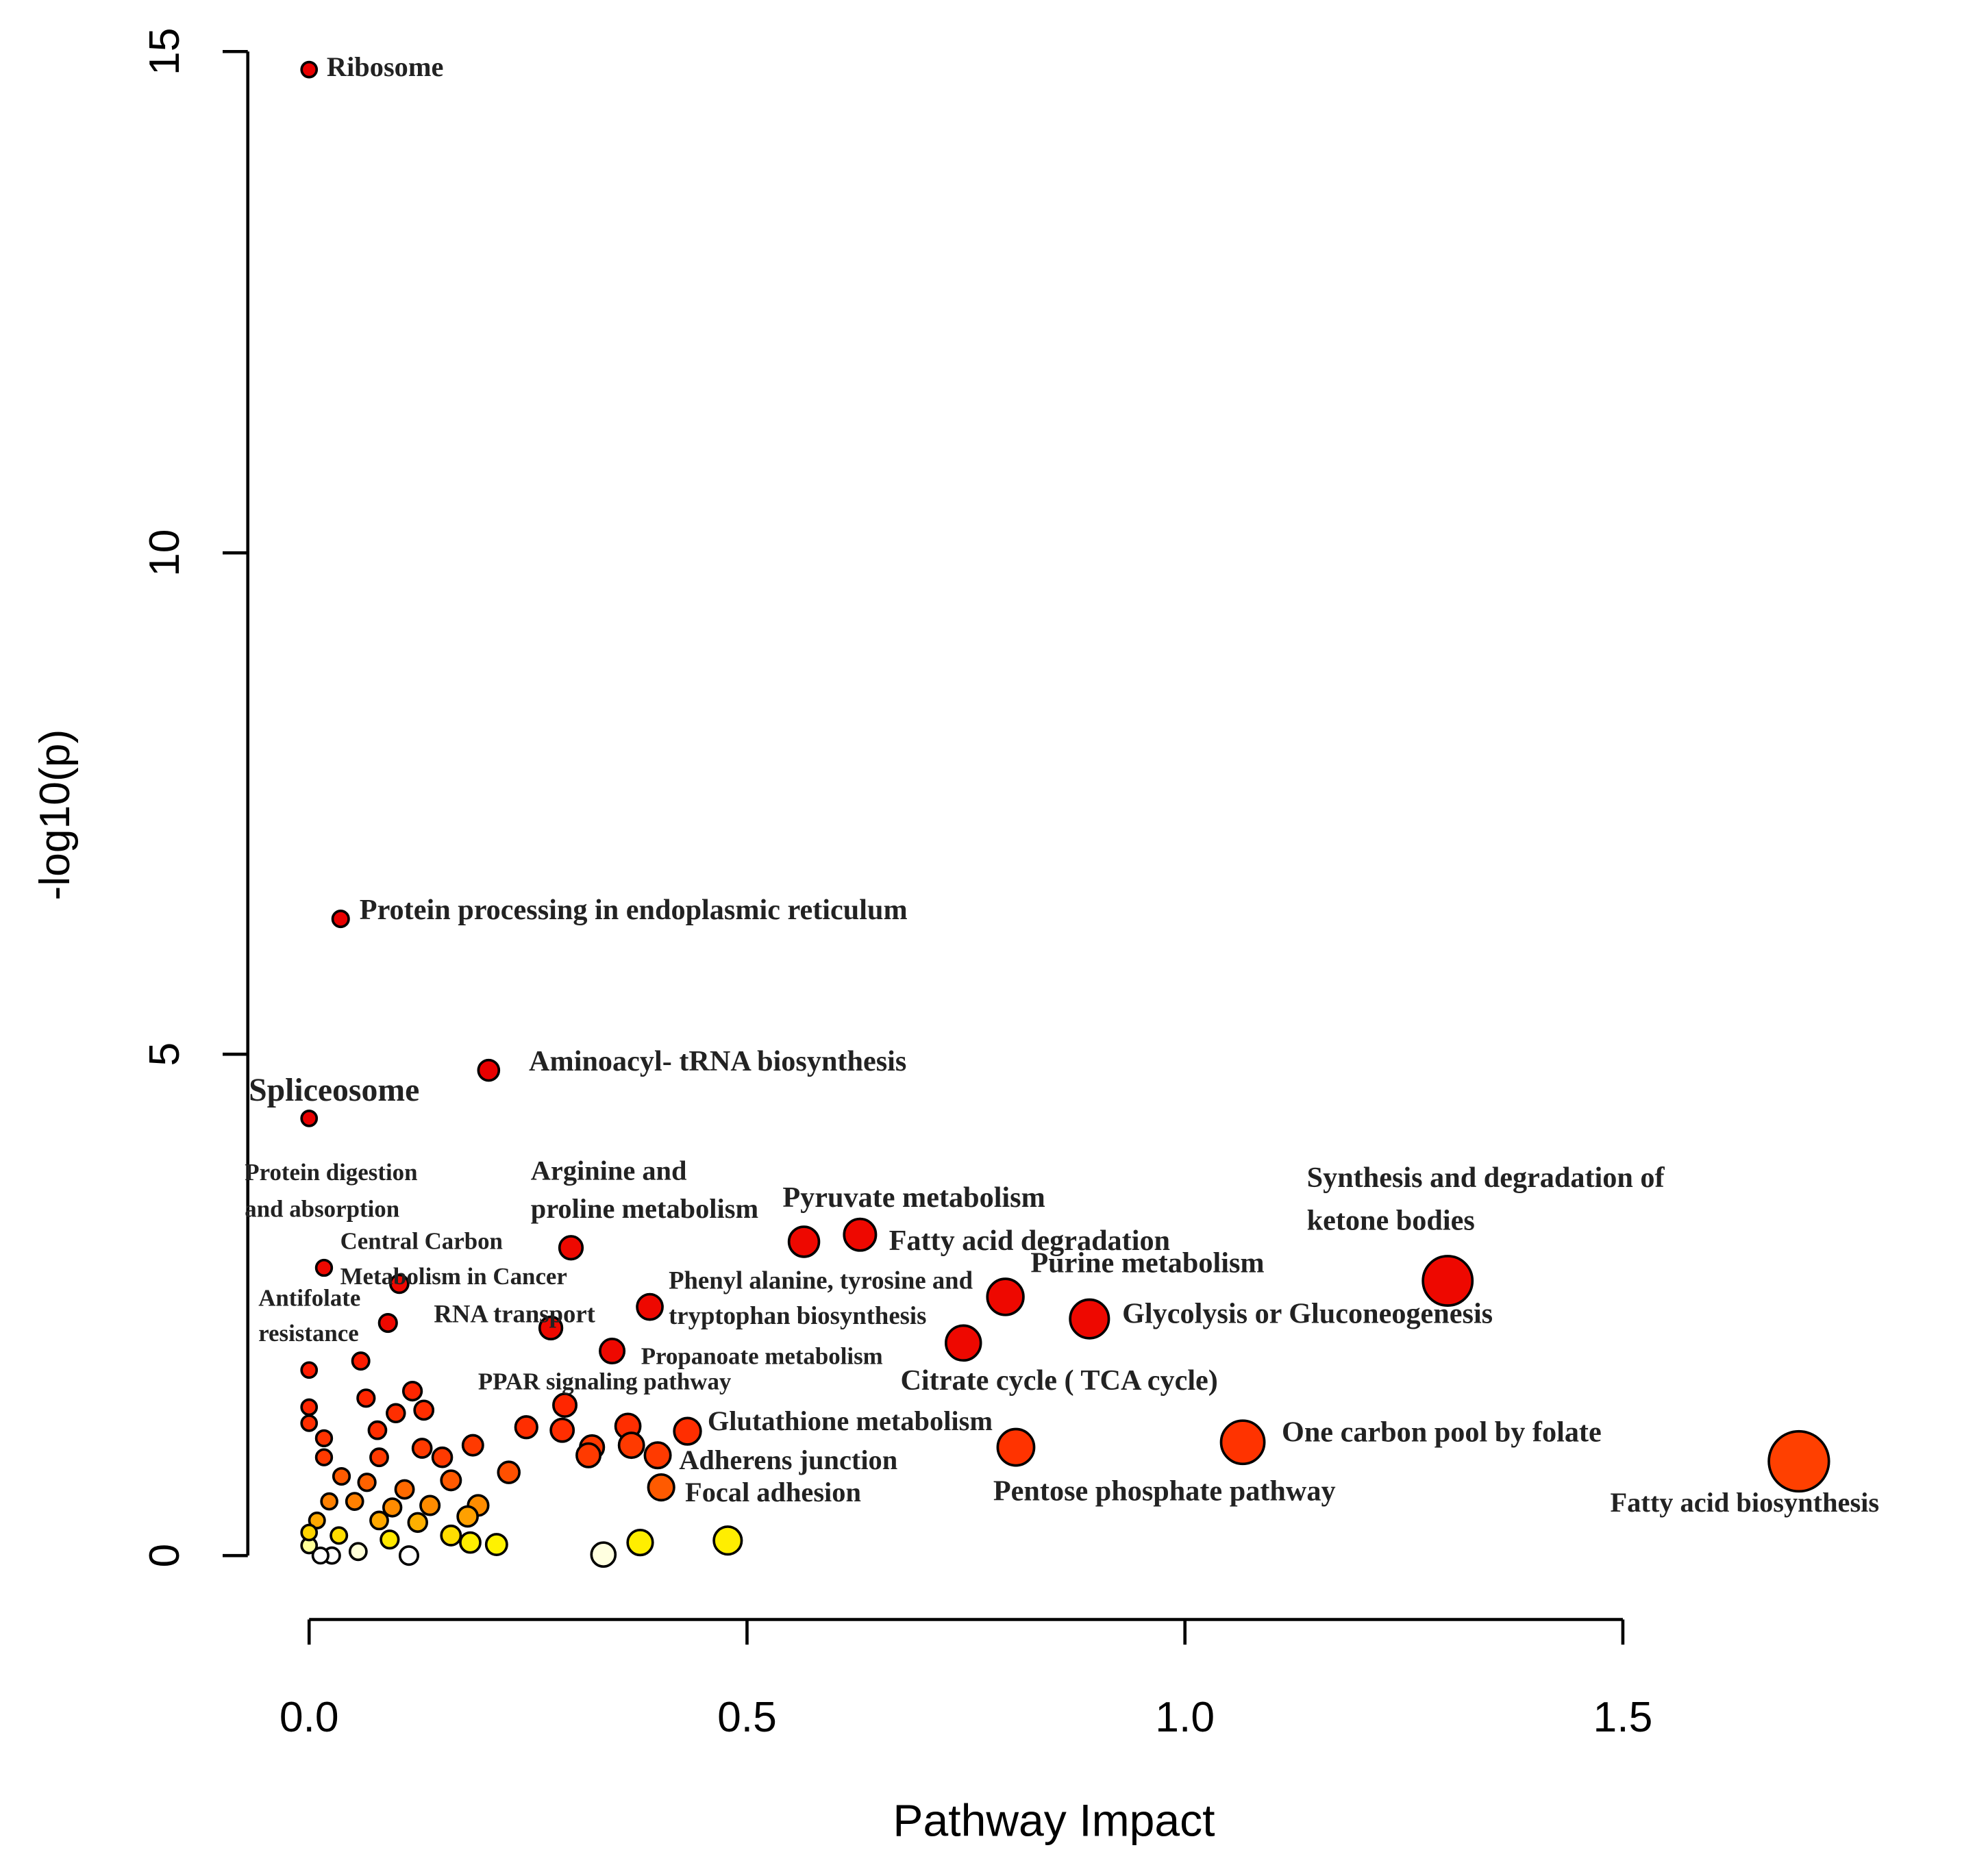 The image size is (1962, 1876). I want to click on x-tick-label: 0.5, so click(747, 1718).